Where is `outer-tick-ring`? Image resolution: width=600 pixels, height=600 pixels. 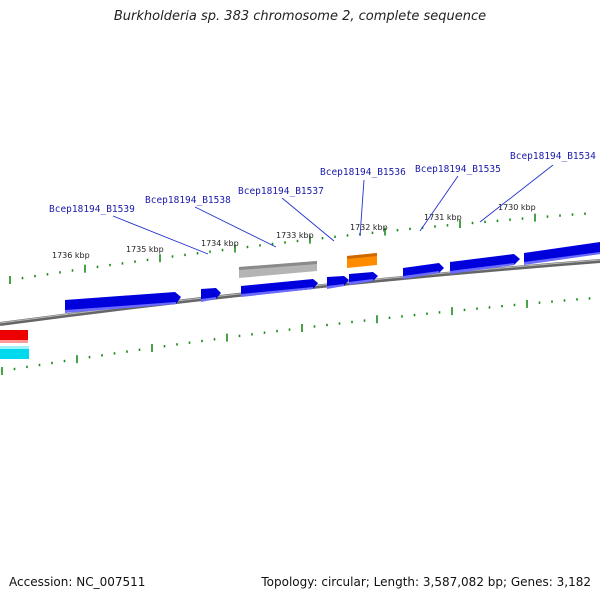 outer-tick-ring is located at coordinates (297, 248).